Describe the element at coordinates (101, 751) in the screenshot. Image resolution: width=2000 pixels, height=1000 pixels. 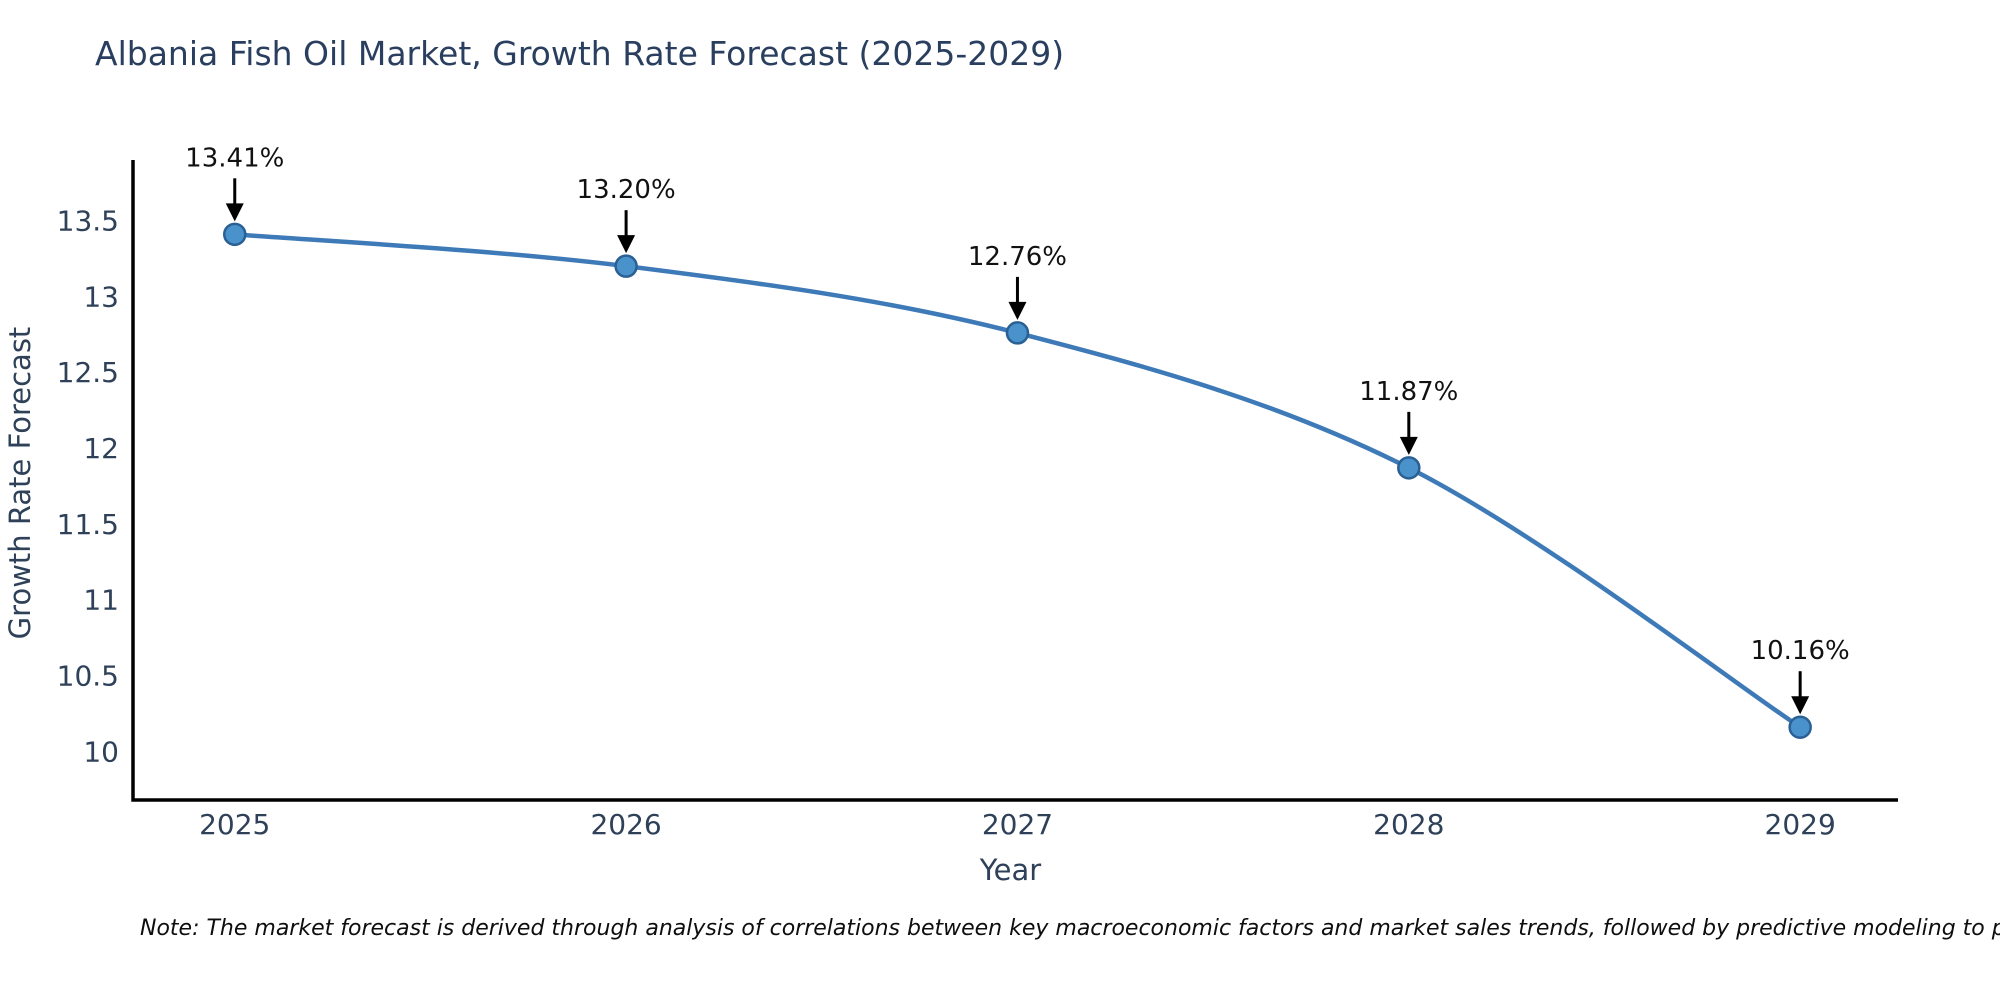
I see `y-tick-label: 10` at that location.